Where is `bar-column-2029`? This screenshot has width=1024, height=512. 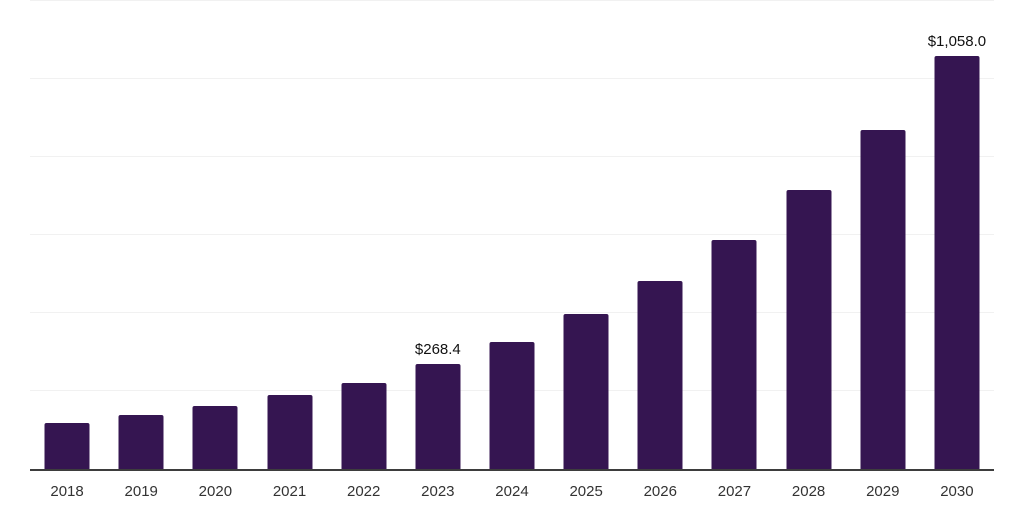 bar-column-2029 is located at coordinates (883, 235).